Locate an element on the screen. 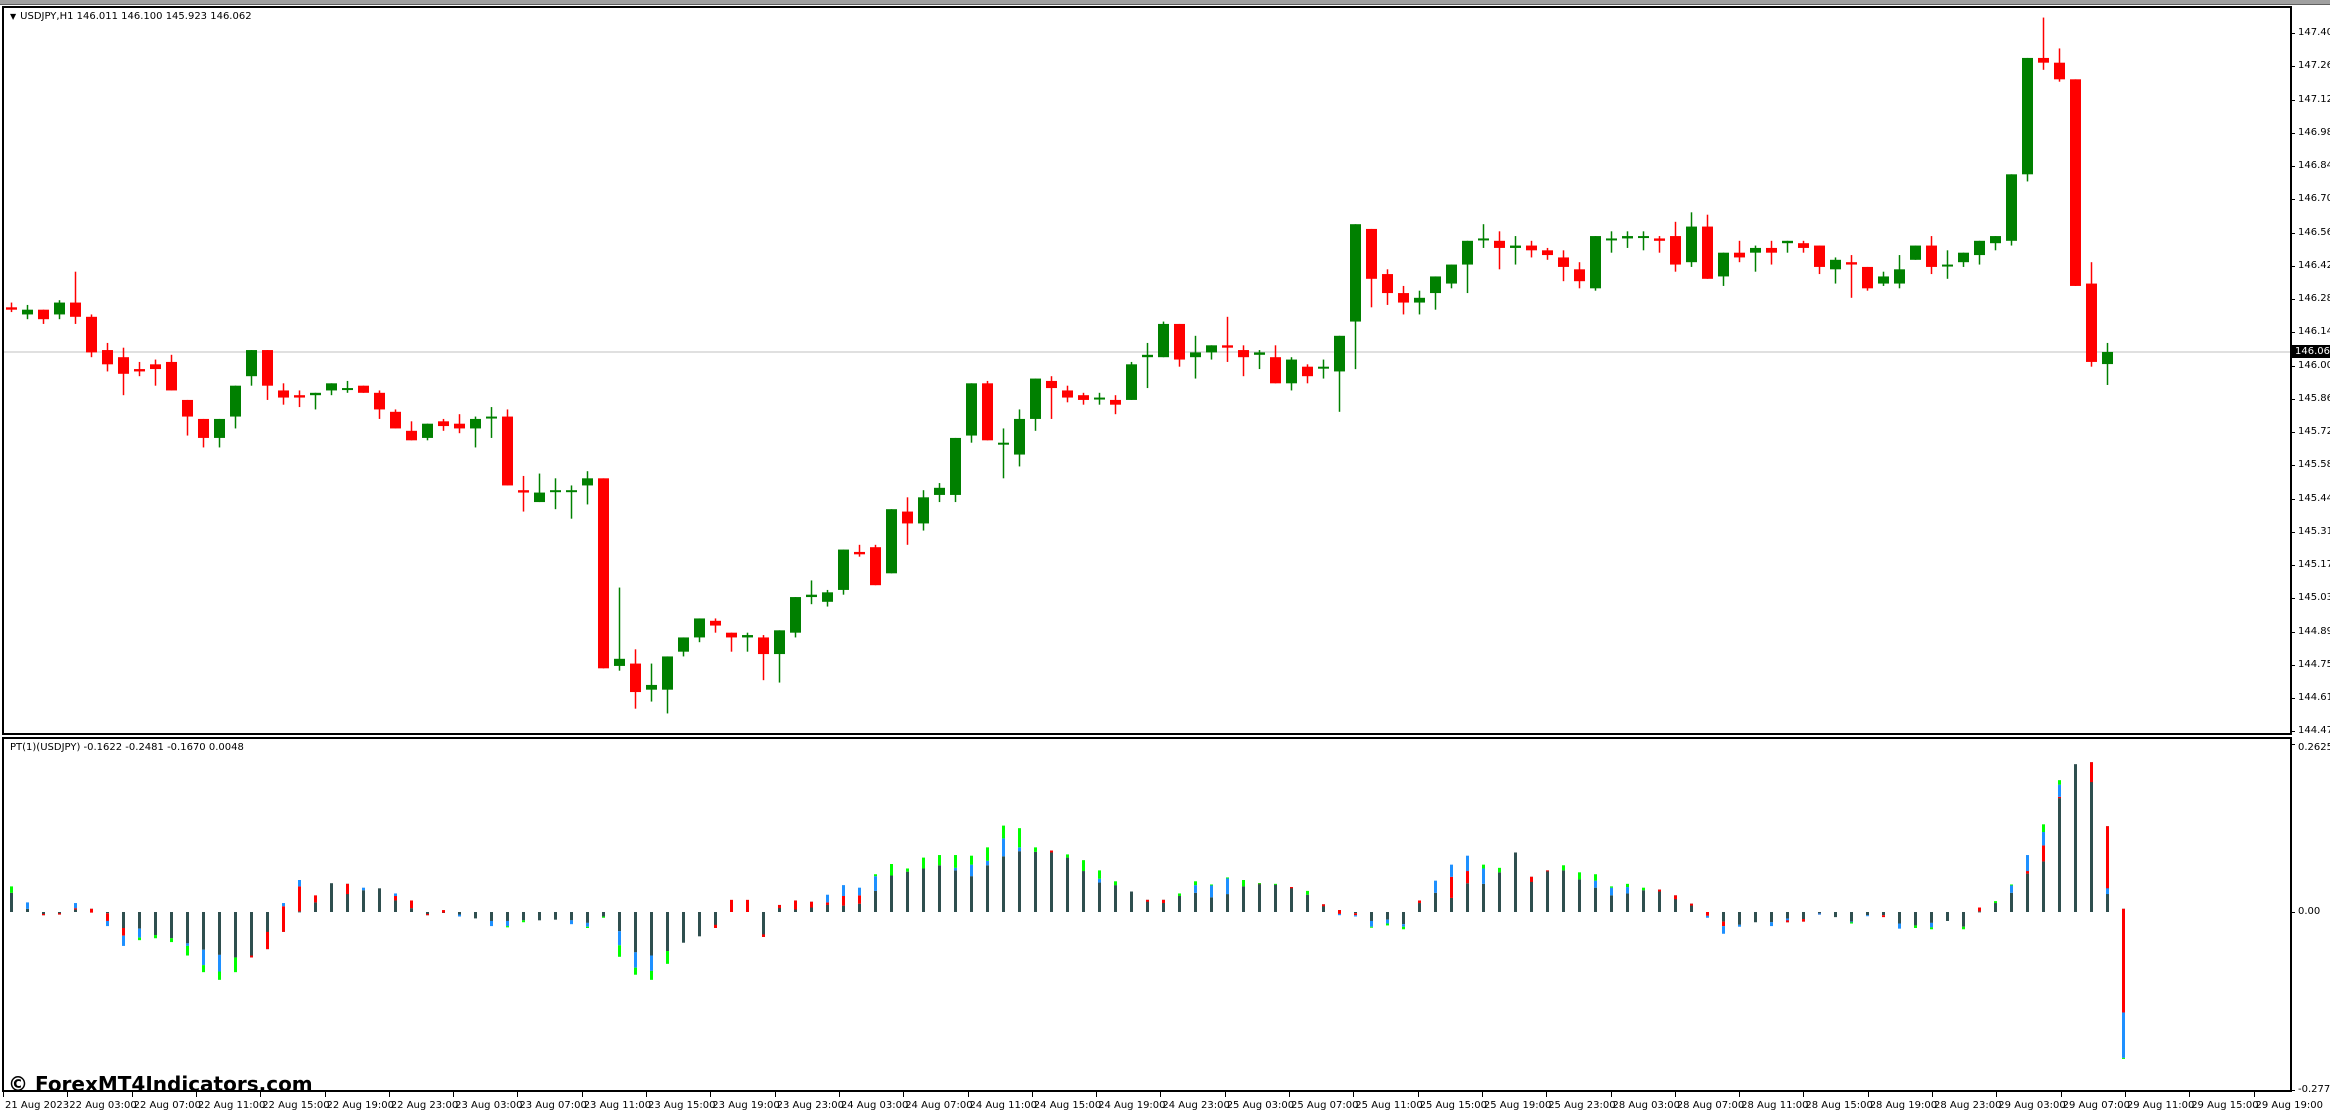 This screenshot has height=1119, width=2330. time-axis-label: 21 Aug 2023 is located at coordinates (37, 1105).